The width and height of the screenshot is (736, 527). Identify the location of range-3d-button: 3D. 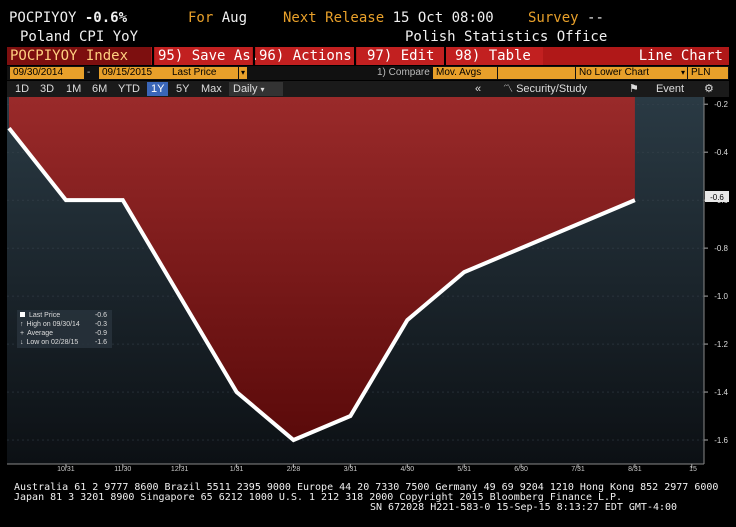
(47, 89).